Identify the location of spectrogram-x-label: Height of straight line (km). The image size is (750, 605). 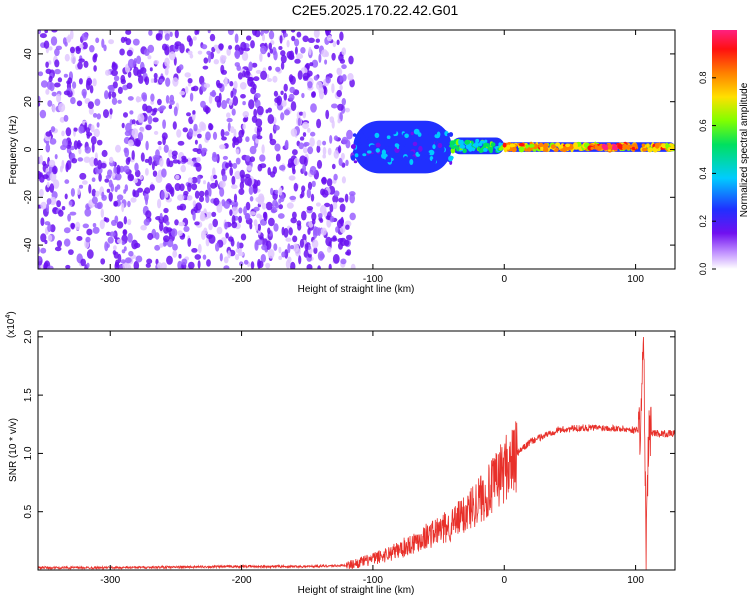
(356, 289).